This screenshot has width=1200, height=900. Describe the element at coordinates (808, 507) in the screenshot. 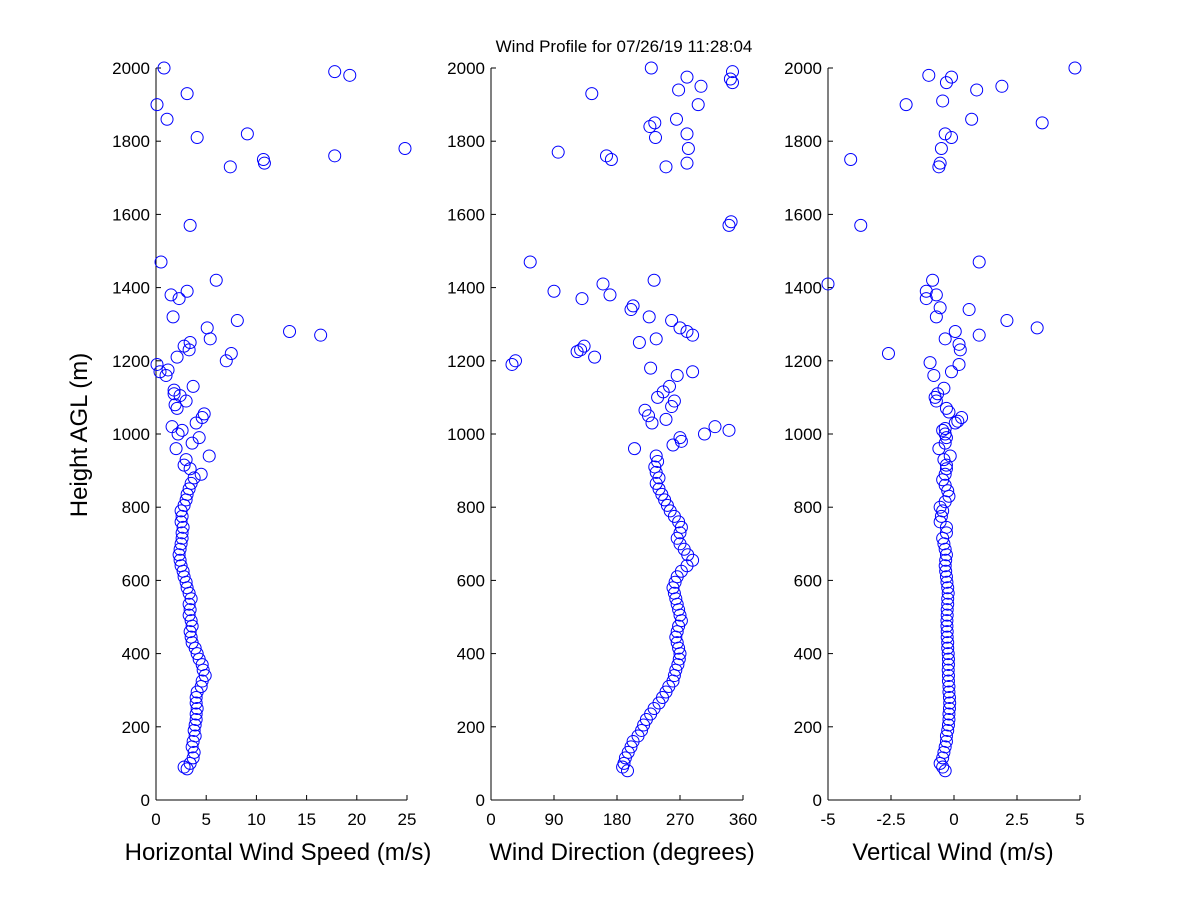

I see `vertical-wind-y-tick-label: 800` at that location.